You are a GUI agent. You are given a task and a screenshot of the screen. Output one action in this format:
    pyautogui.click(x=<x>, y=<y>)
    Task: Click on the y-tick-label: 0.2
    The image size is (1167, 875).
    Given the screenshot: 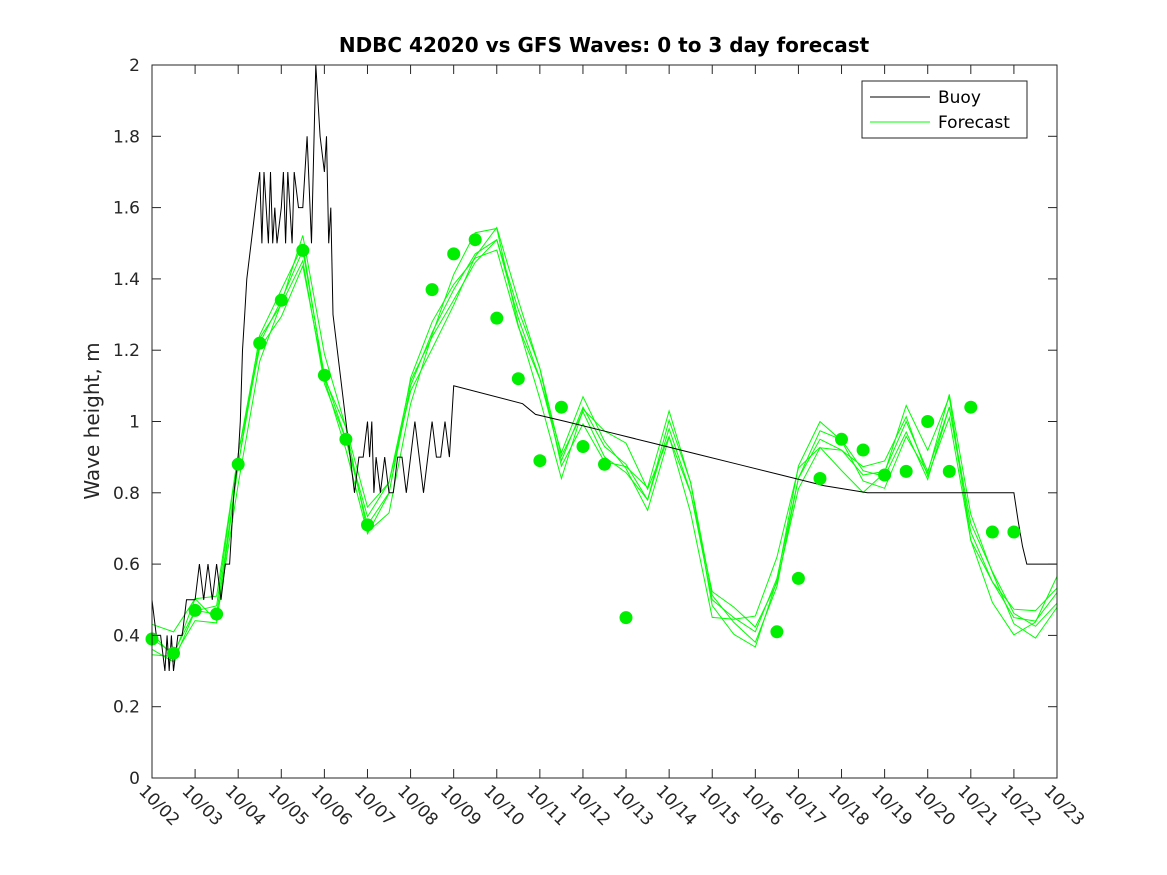 What is the action you would take?
    pyautogui.click(x=126, y=708)
    